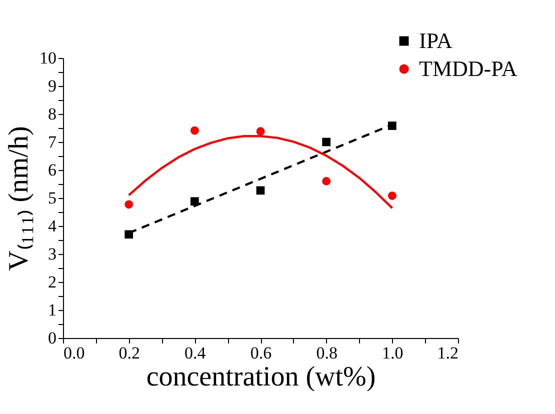  Describe the element at coordinates (52, 170) in the screenshot. I see `y-tick-label: 6` at that location.